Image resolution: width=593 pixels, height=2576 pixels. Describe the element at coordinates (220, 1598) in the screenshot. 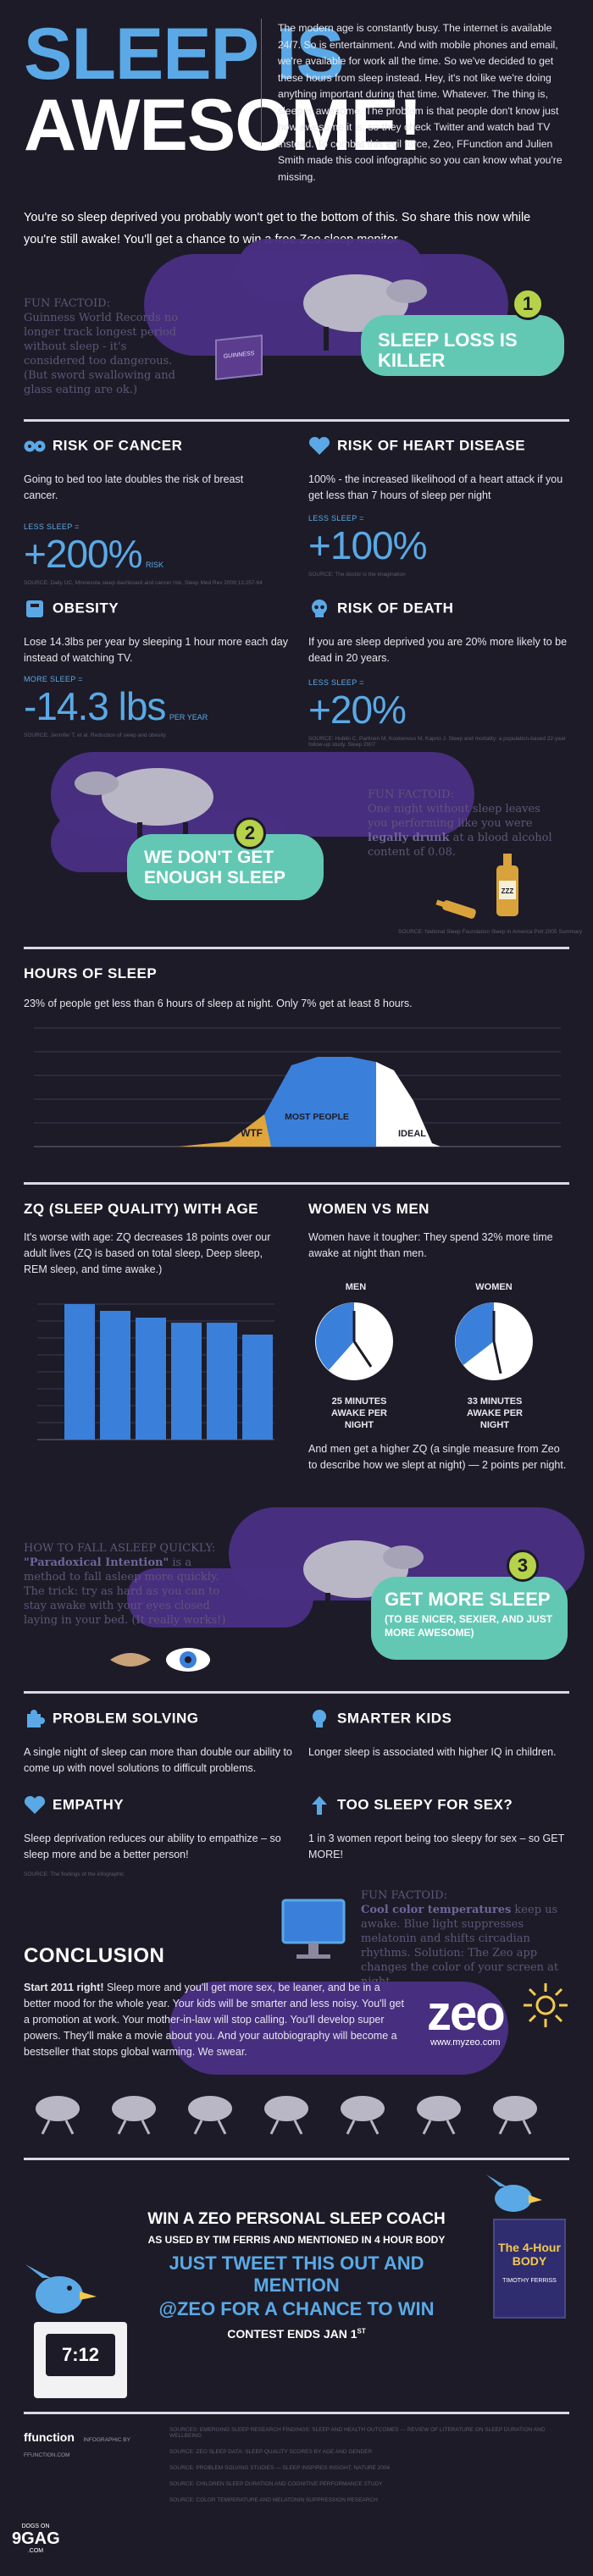

I see `decor-cloud` at that location.